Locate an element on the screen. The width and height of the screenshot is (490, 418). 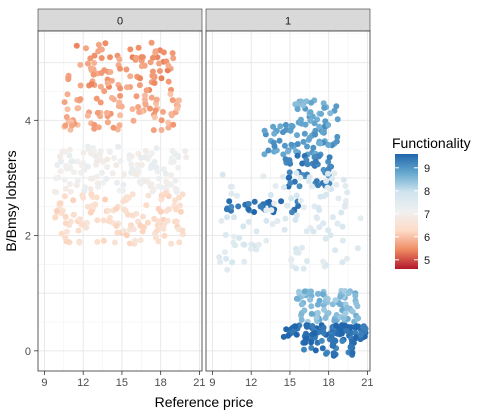
legend-tick-label: 8 is located at coordinates (427, 192).